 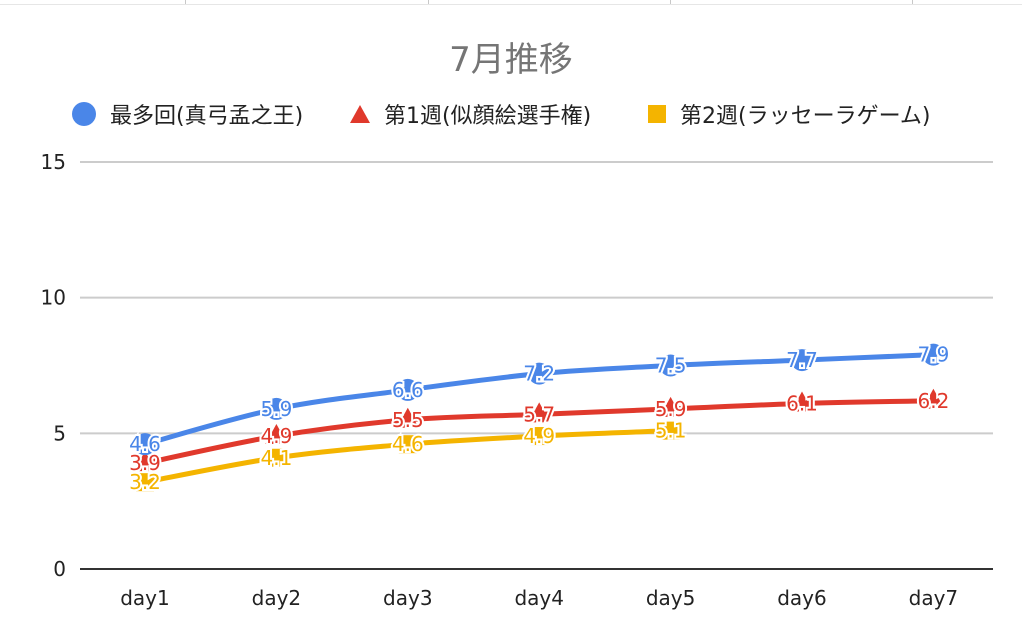 What do you see at coordinates (360, 114) in the screenshot?
I see `legend-triangle-icon` at bounding box center [360, 114].